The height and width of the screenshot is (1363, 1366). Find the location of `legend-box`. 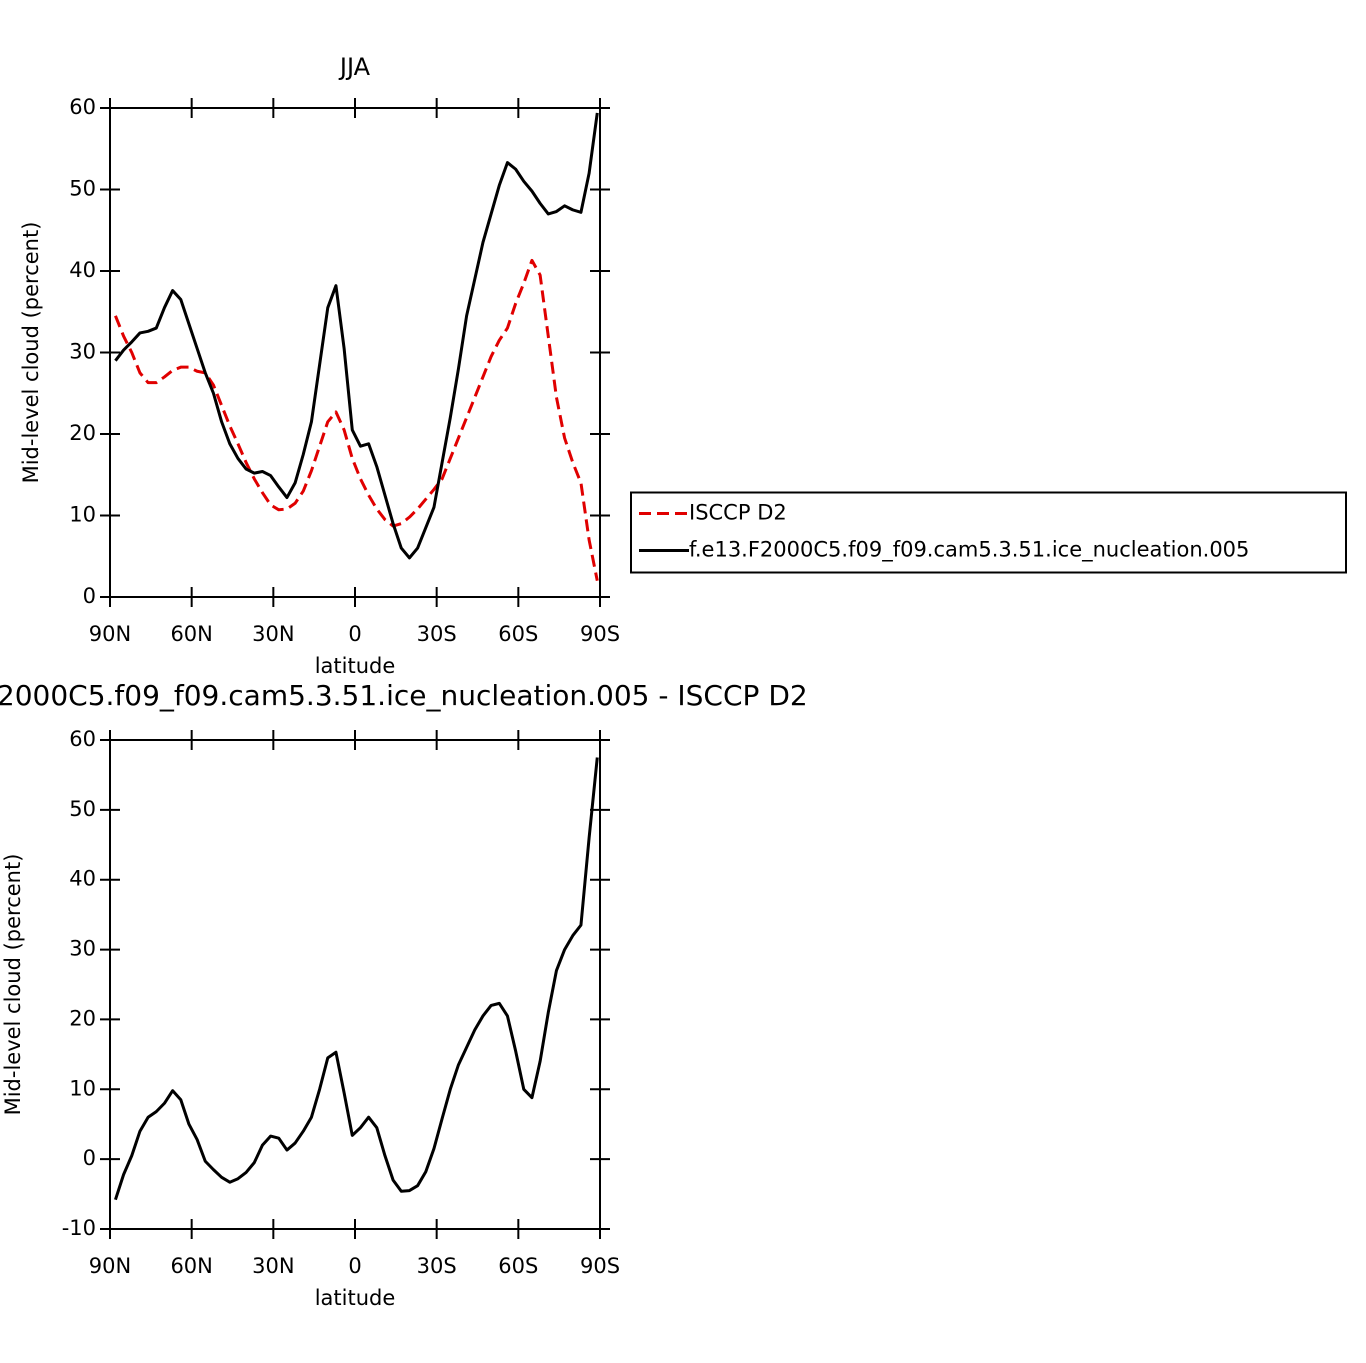

legend-box is located at coordinates (988, 532).